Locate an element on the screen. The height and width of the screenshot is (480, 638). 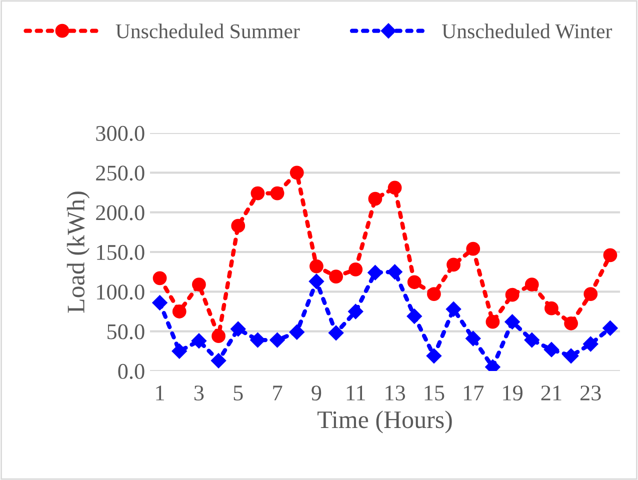
y-tick-label: 250.0 is located at coordinates (120, 173).